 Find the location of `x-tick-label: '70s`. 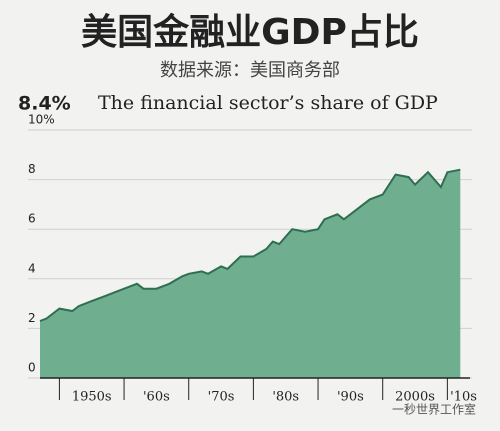

x-tick-label: '70s is located at coordinates (221, 397).